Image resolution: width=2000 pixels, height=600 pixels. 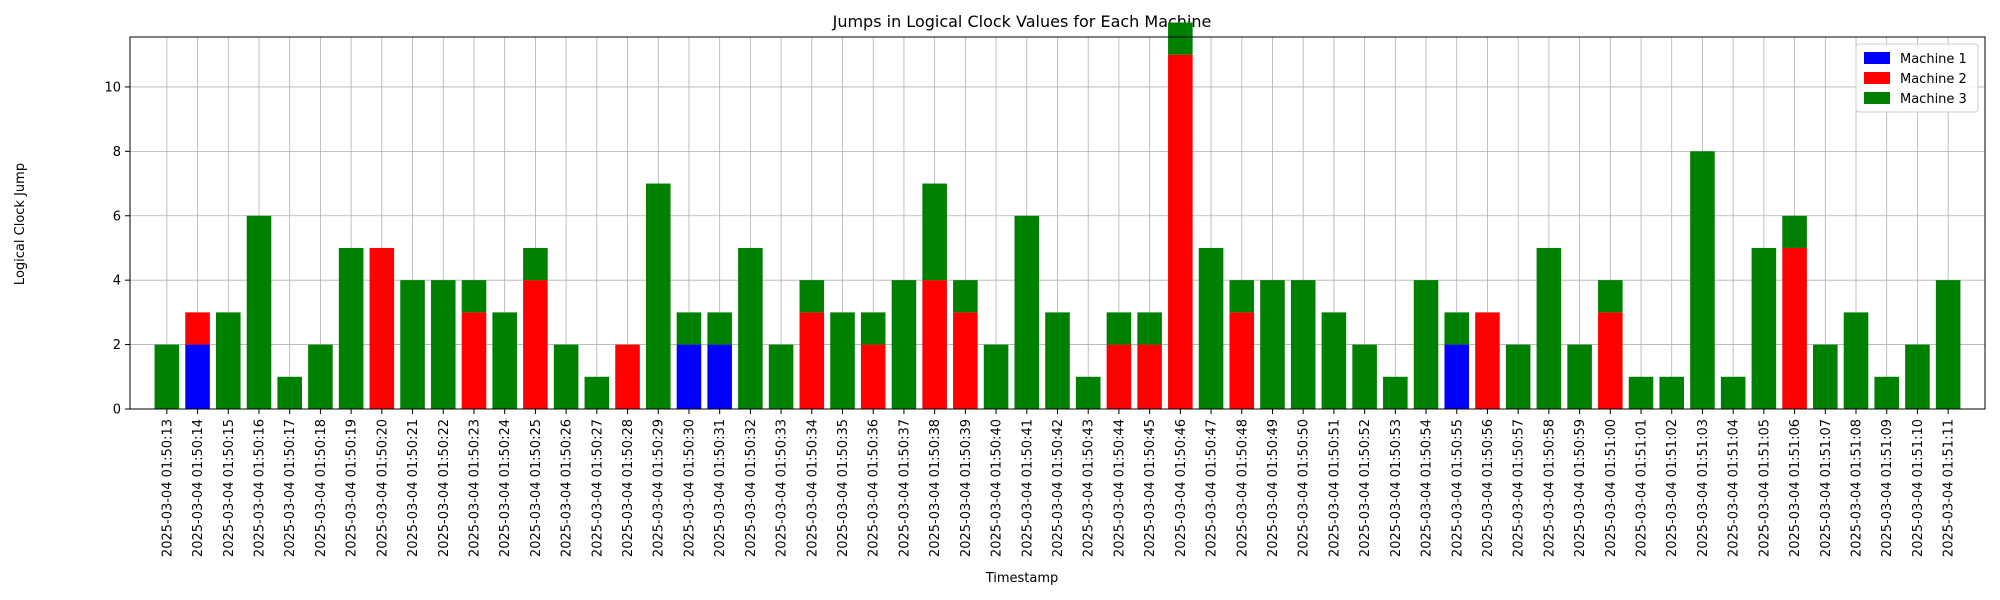 What do you see at coordinates (1089, 488) in the screenshot?
I see `x-tick-label: 2025-03-04 01:50:43` at bounding box center [1089, 488].